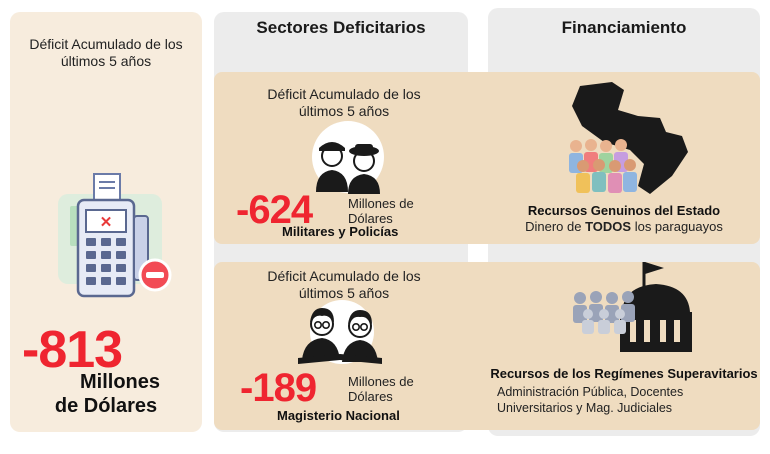  I want to click on sectors-title: Sectores Deficitarios, so click(341, 27).